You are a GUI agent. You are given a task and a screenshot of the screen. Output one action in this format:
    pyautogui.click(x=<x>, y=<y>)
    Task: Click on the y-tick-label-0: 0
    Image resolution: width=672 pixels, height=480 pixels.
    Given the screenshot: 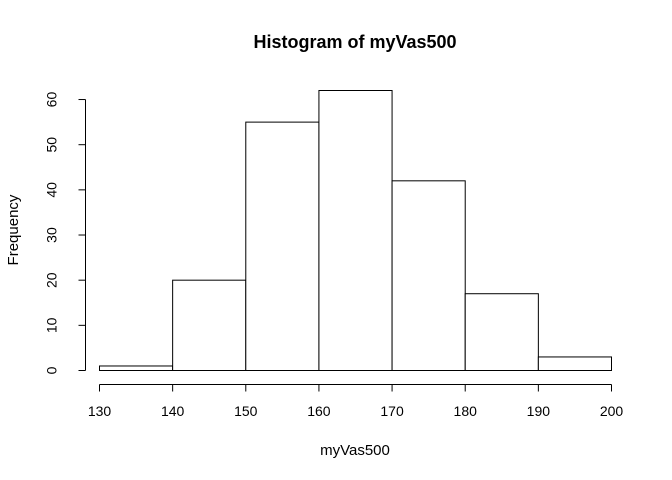 What is the action you would take?
    pyautogui.click(x=52, y=370)
    